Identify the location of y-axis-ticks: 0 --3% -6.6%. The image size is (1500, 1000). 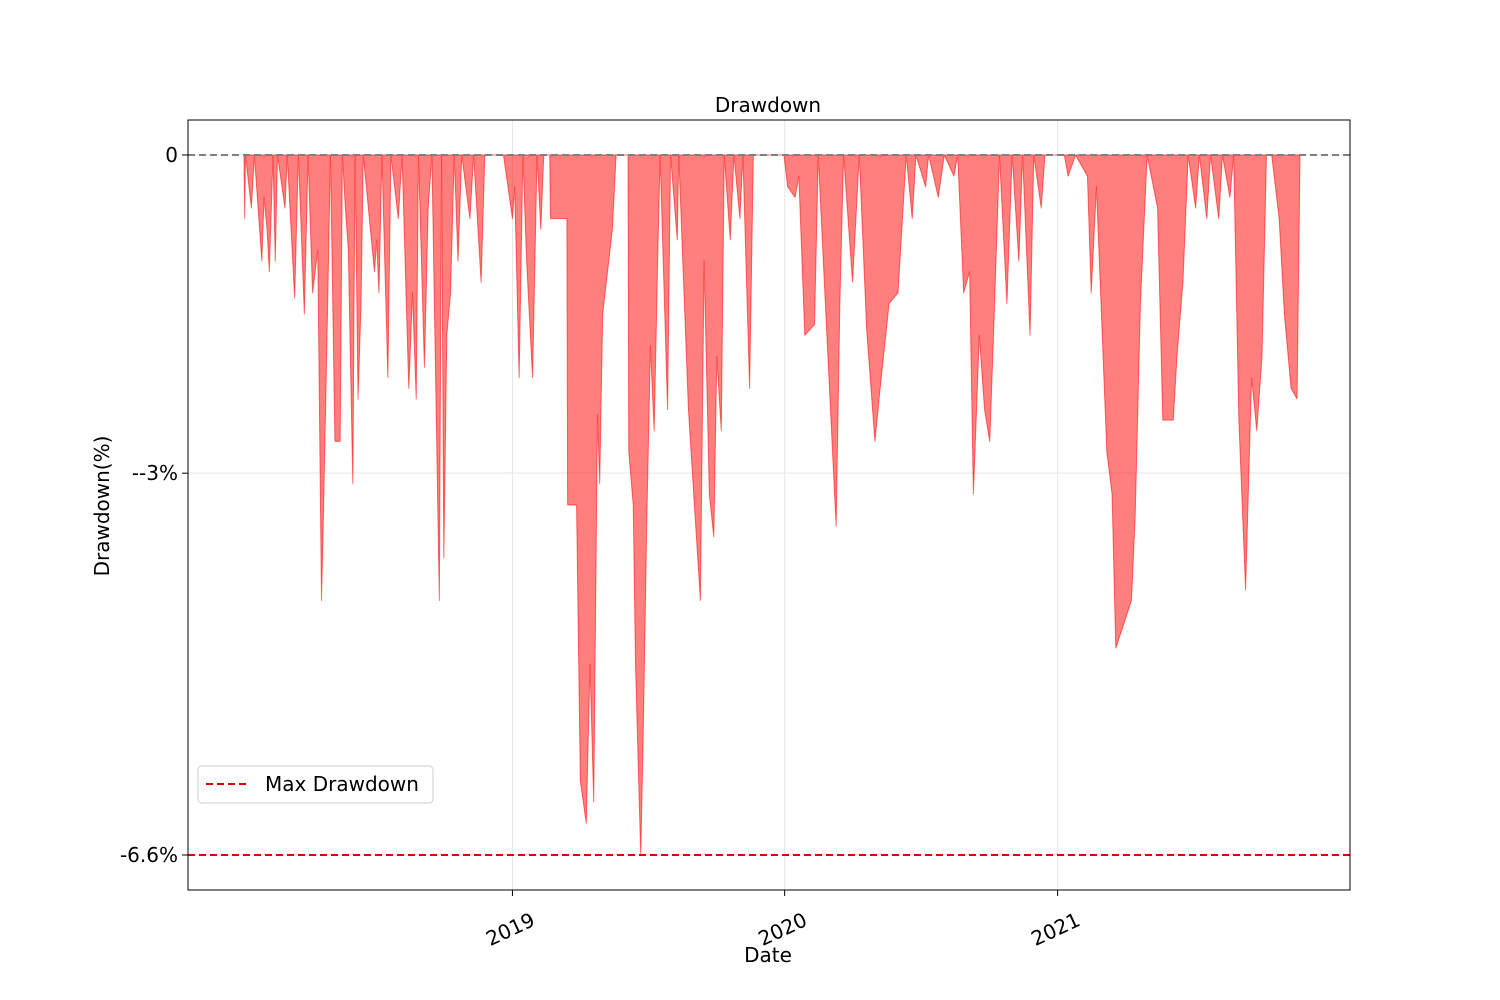
(154, 505).